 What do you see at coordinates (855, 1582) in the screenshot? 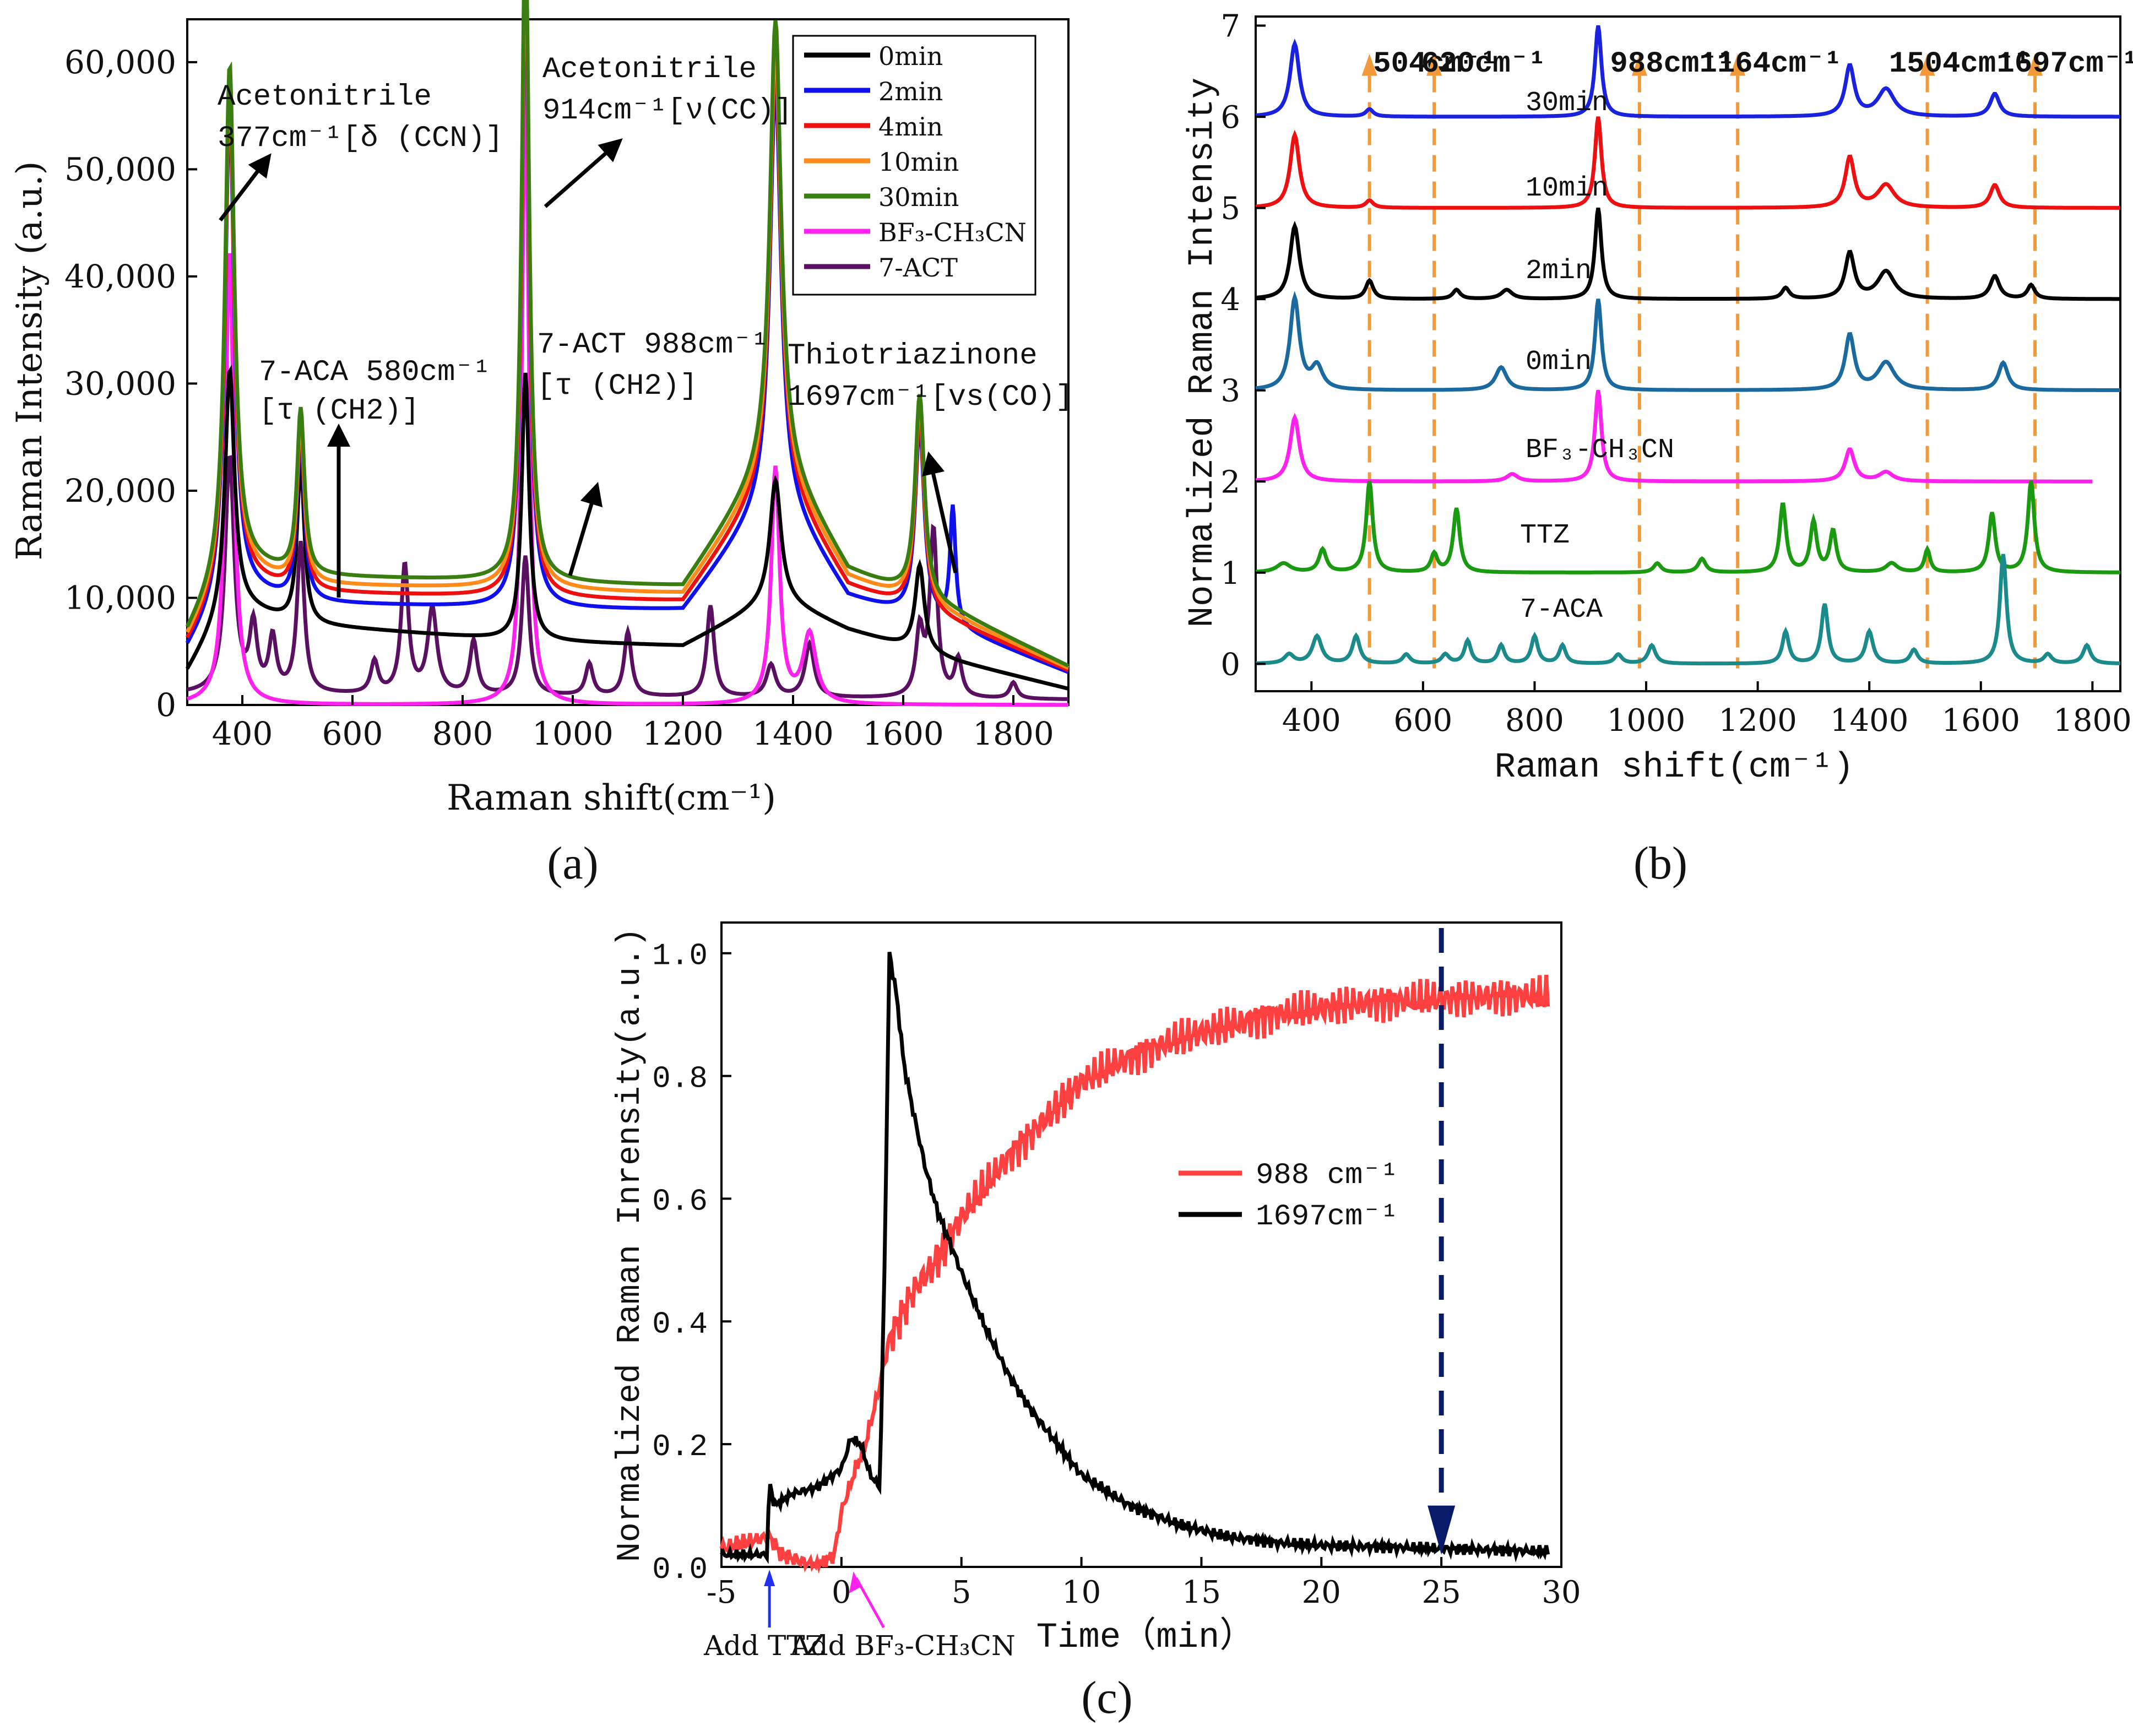
I see `panel-c-arrowhead-add-bf3` at bounding box center [855, 1582].